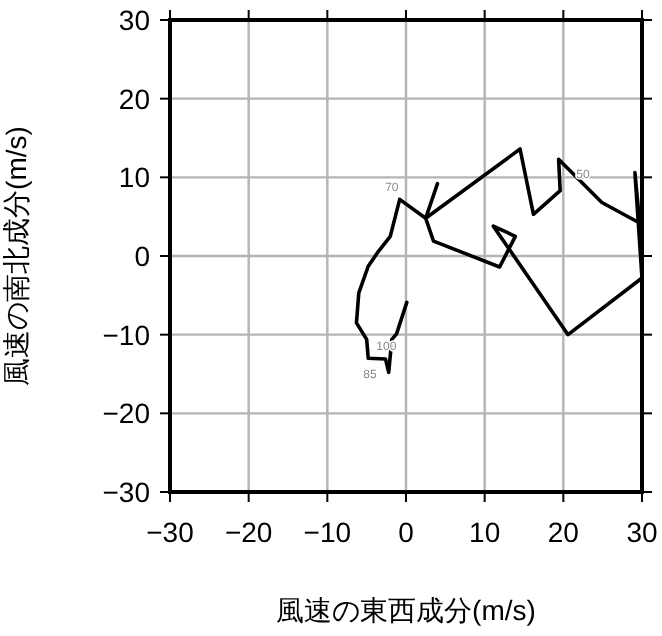 The height and width of the screenshot is (636, 662). I want to click on x-axis-title: 風速の東西成分(m/s), so click(406, 610).